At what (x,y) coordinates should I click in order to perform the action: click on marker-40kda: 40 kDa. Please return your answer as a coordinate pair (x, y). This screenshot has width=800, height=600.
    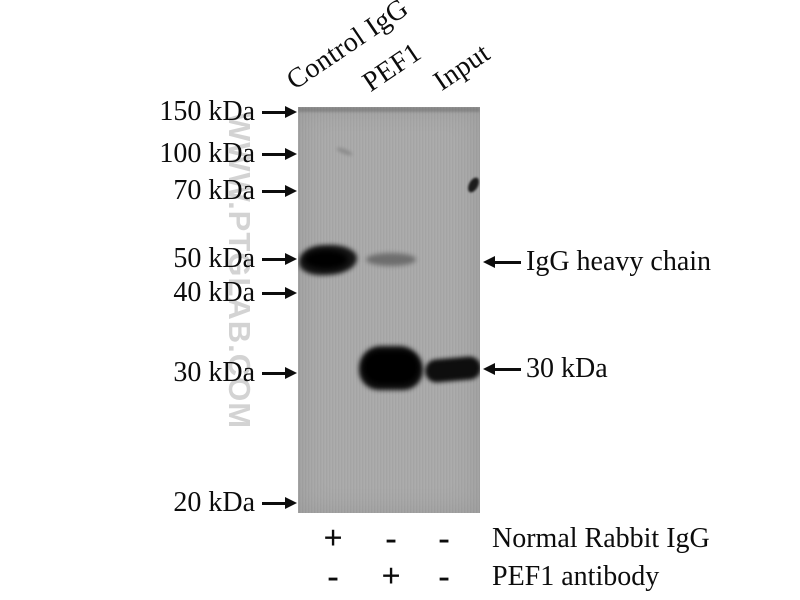
    Looking at the image, I should click on (148, 293).